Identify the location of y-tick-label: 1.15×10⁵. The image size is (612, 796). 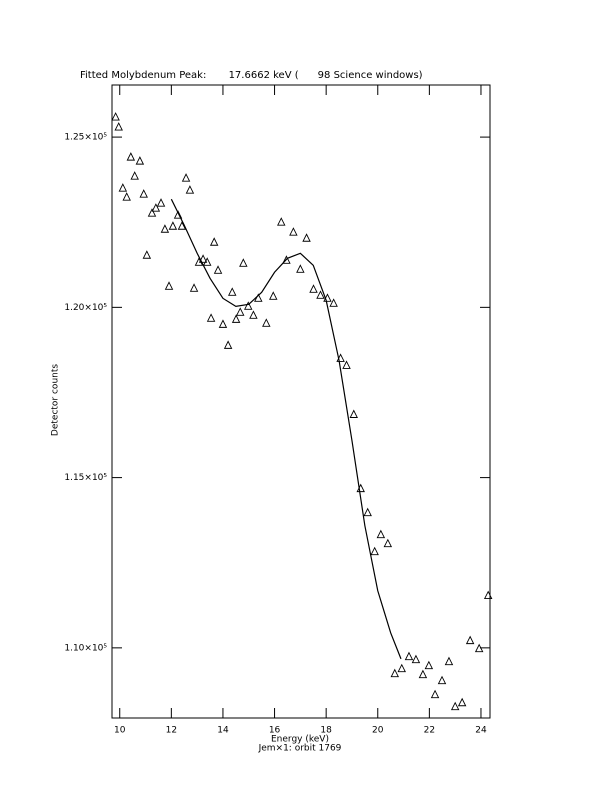
(85, 478).